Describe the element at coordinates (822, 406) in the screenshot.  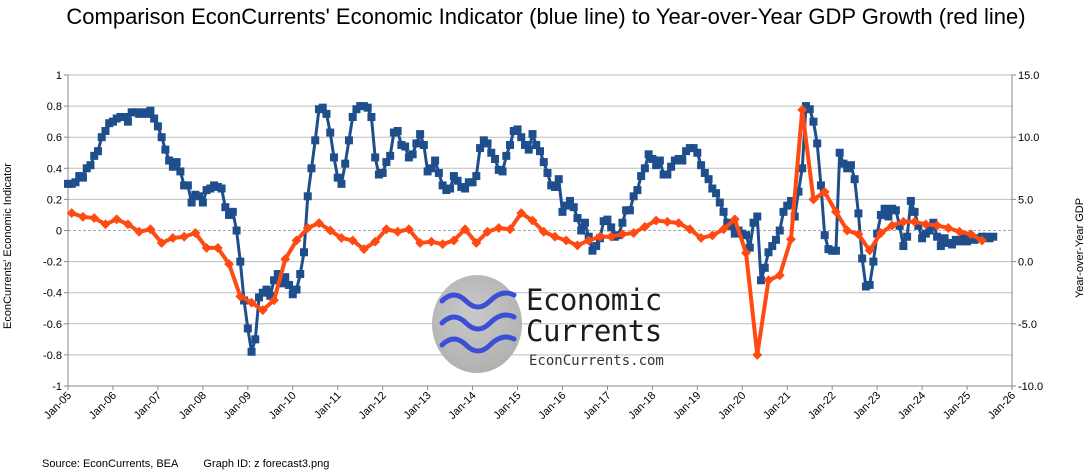
I see `x-tick-label: Jan-22` at that location.